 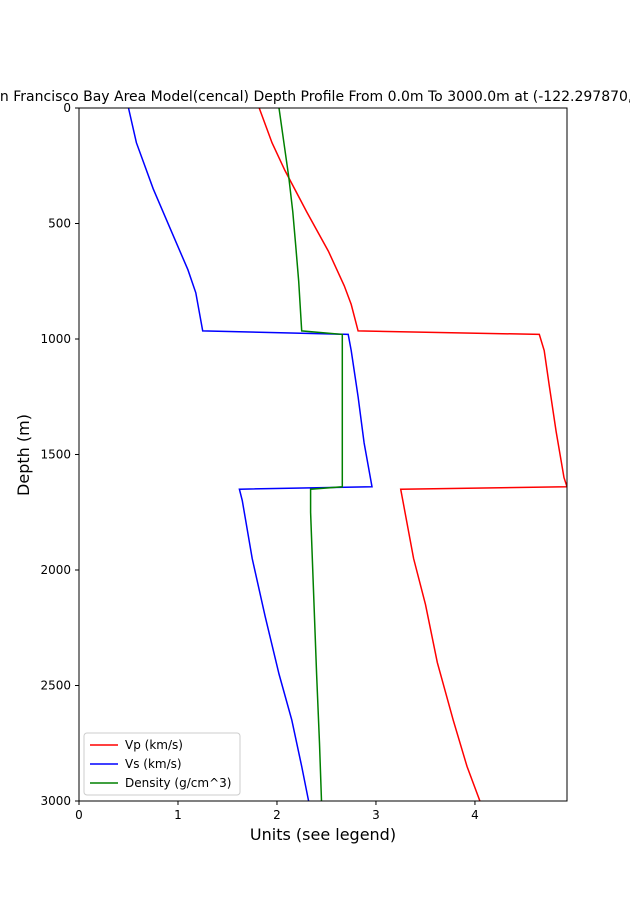 I want to click on legend-label: Vs (km/s), so click(x=153, y=764).